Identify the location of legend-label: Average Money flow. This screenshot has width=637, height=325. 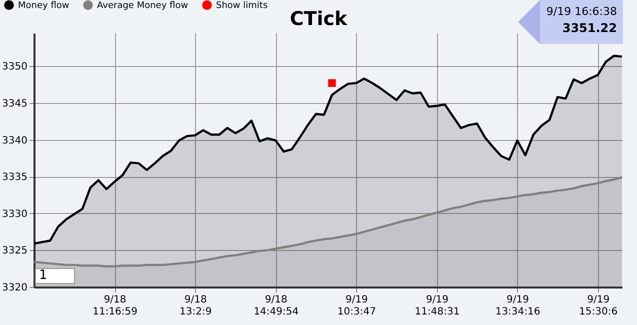
(142, 6).